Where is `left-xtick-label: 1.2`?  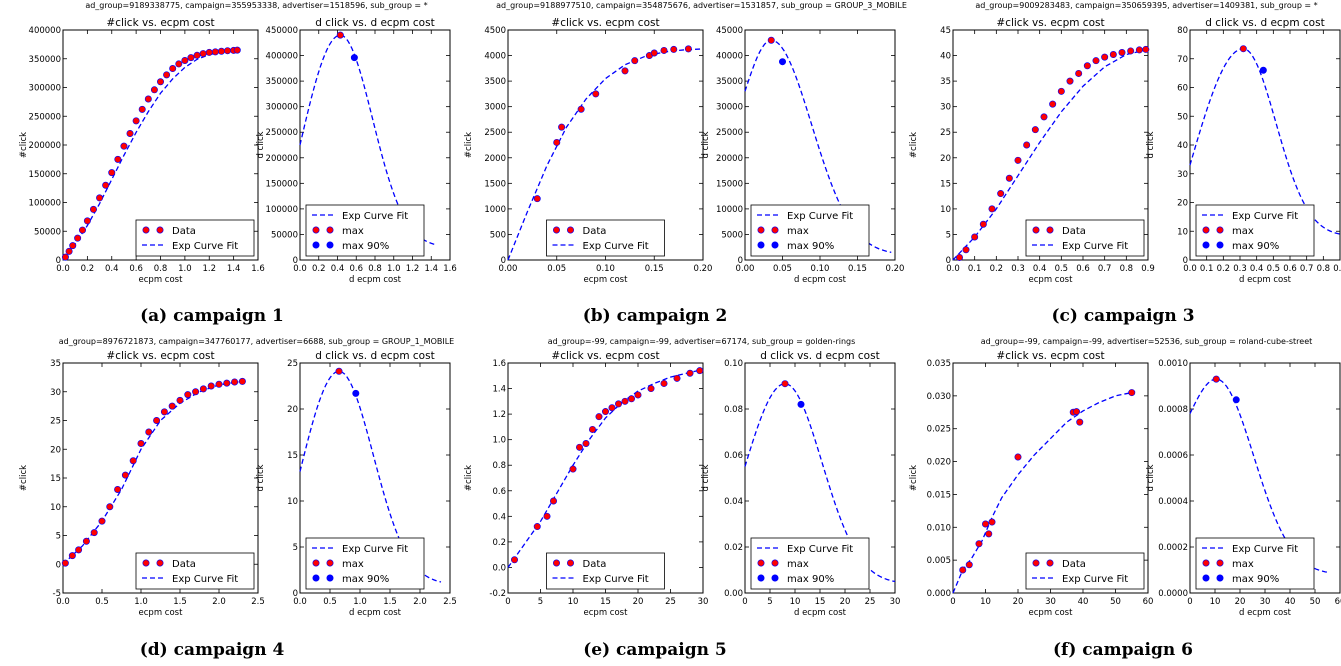 left-xtick-label: 1.2 is located at coordinates (209, 269).